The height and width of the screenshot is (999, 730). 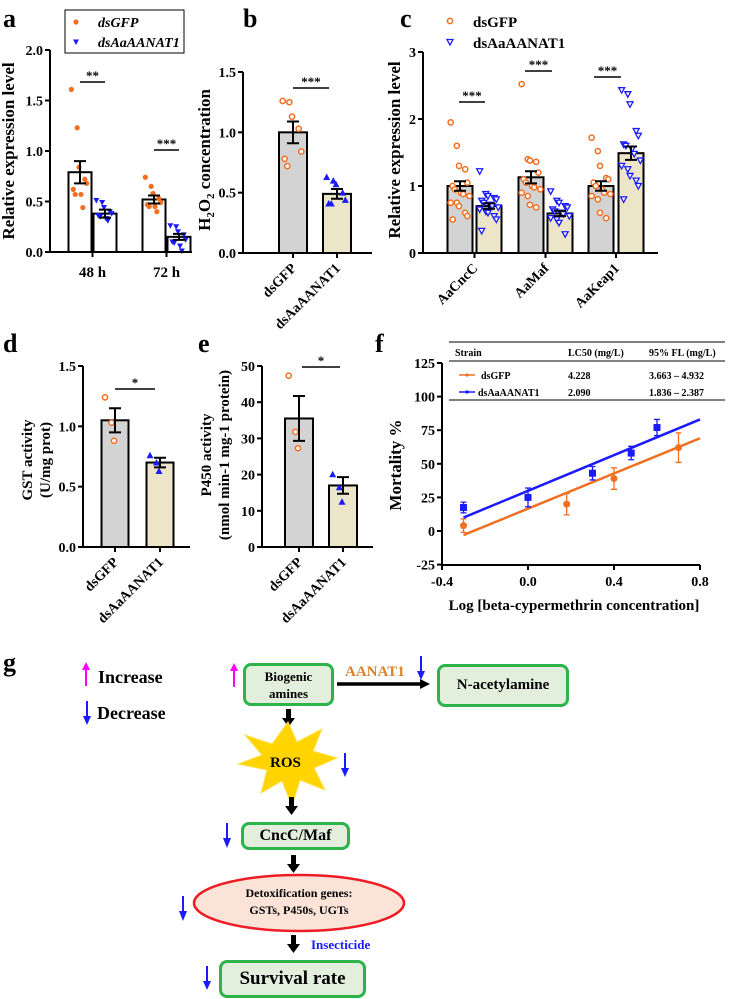 What do you see at coordinates (579, 376) in the screenshot?
I see `table-cell: 4.228` at bounding box center [579, 376].